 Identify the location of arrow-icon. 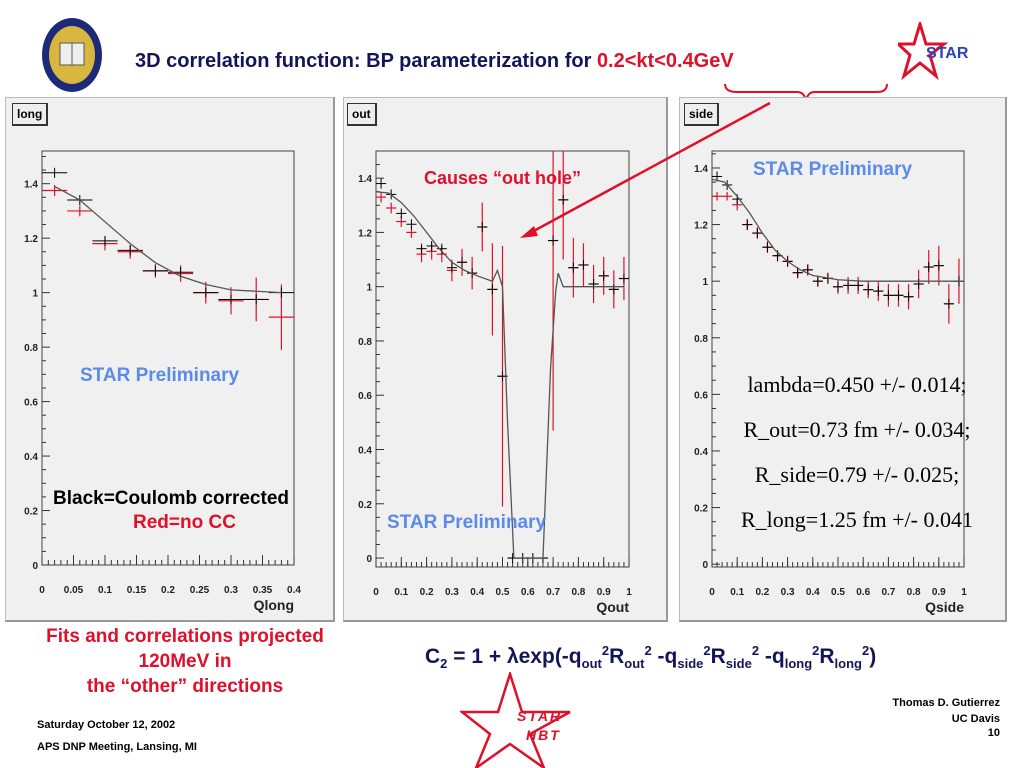
(645, 169).